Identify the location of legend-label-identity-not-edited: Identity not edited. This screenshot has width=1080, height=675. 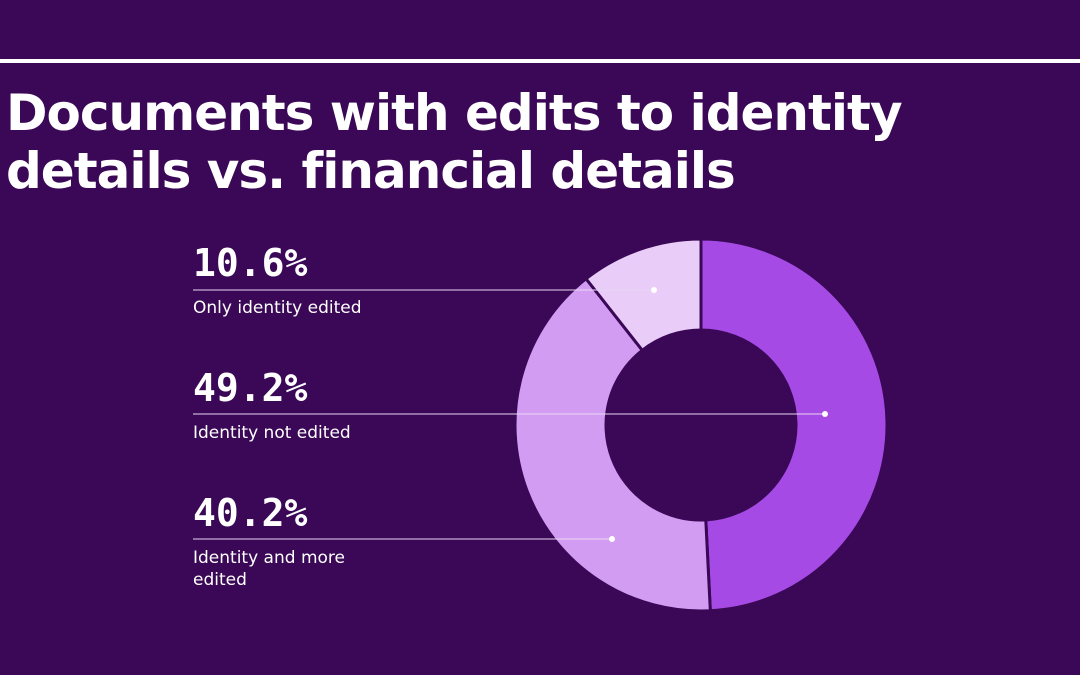
(272, 433).